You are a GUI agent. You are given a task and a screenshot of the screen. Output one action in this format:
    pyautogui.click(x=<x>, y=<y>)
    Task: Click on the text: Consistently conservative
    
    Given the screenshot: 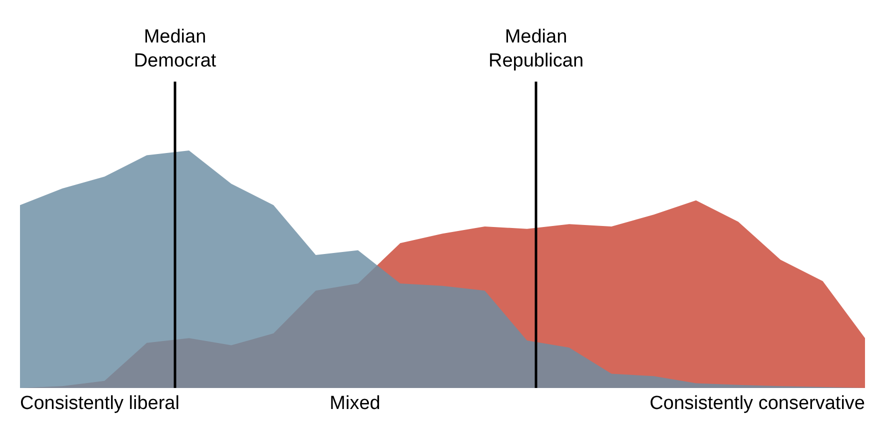 What is the action you would take?
    pyautogui.click(x=757, y=403)
    